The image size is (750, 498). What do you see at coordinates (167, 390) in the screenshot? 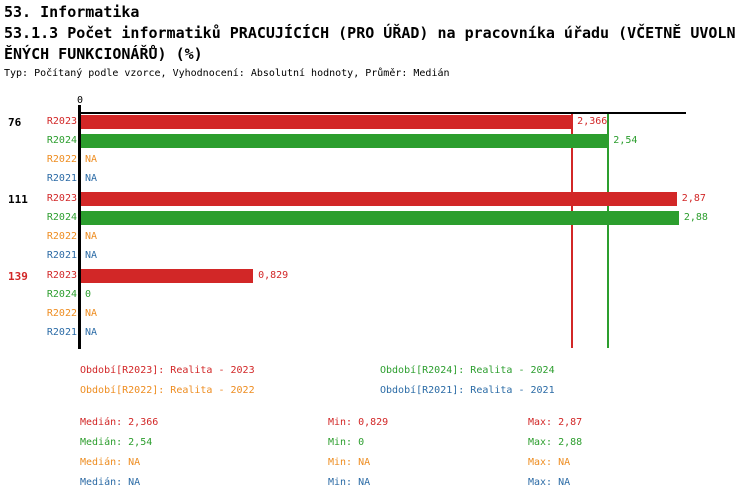
I see `legend-item-r2022: Období[R2022]: Realita - 2022` at bounding box center [167, 390].